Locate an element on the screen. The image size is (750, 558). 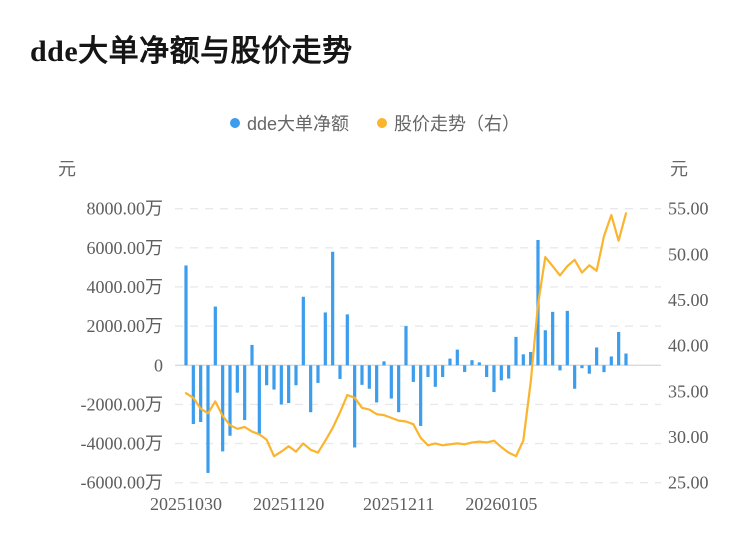
x-tick-label: 20251211 is located at coordinates (398, 504).